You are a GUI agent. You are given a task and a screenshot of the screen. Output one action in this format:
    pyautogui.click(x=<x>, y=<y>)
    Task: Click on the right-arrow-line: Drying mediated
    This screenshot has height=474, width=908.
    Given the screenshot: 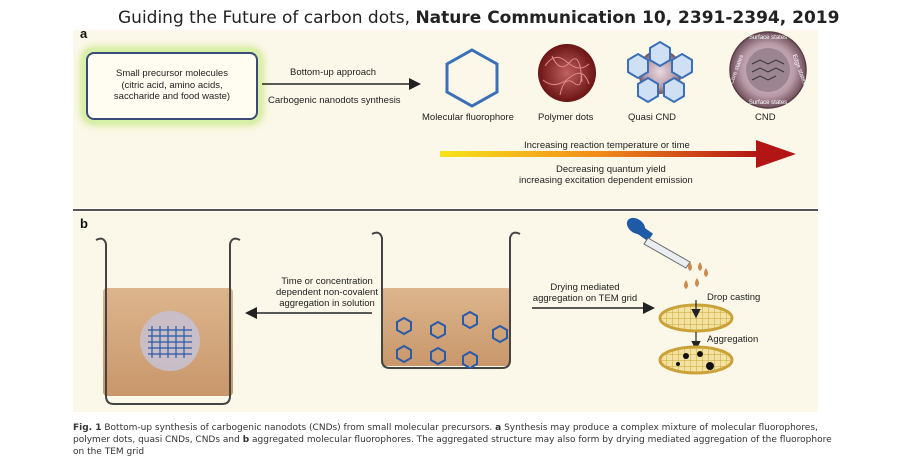 What is the action you would take?
    pyautogui.click(x=585, y=287)
    